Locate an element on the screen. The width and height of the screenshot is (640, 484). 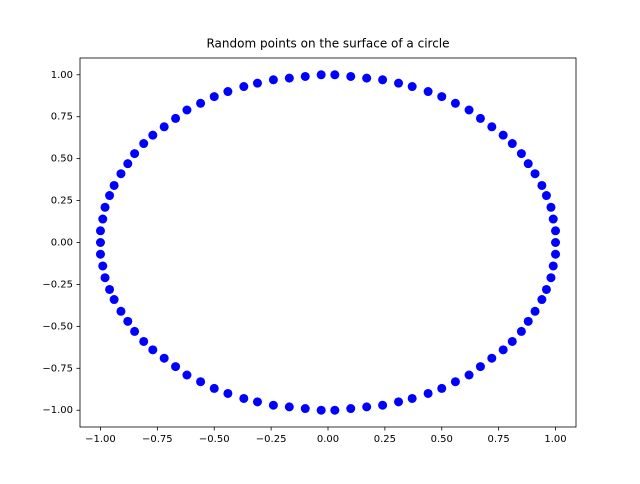
x-tick-label: −0.25 is located at coordinates (271, 439).